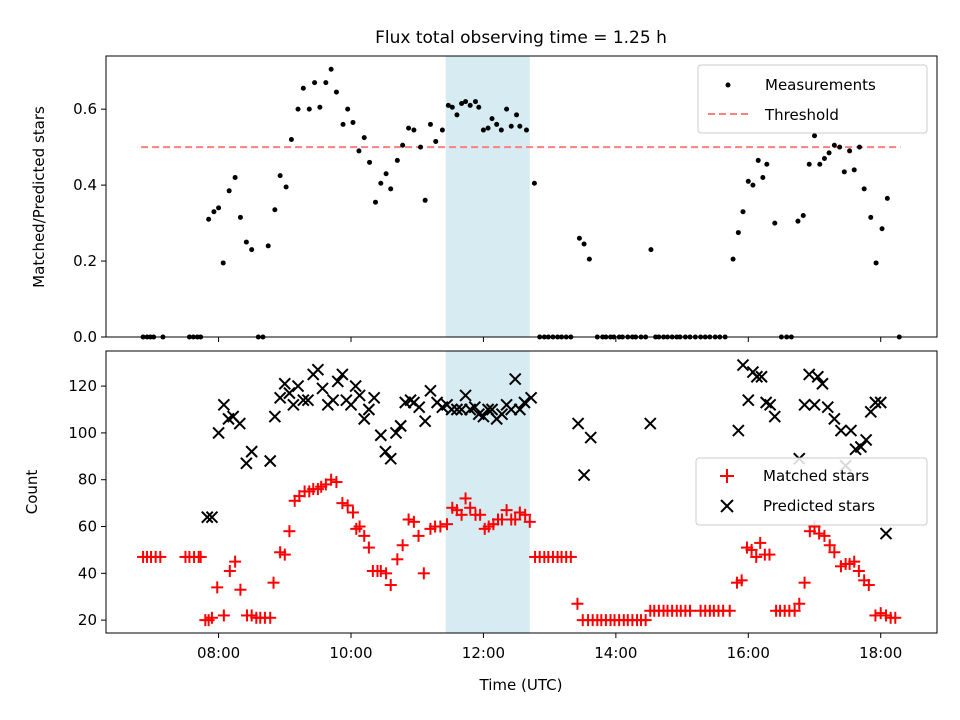  I want to click on top-y-tick-label: 0.2, so click(85, 261).